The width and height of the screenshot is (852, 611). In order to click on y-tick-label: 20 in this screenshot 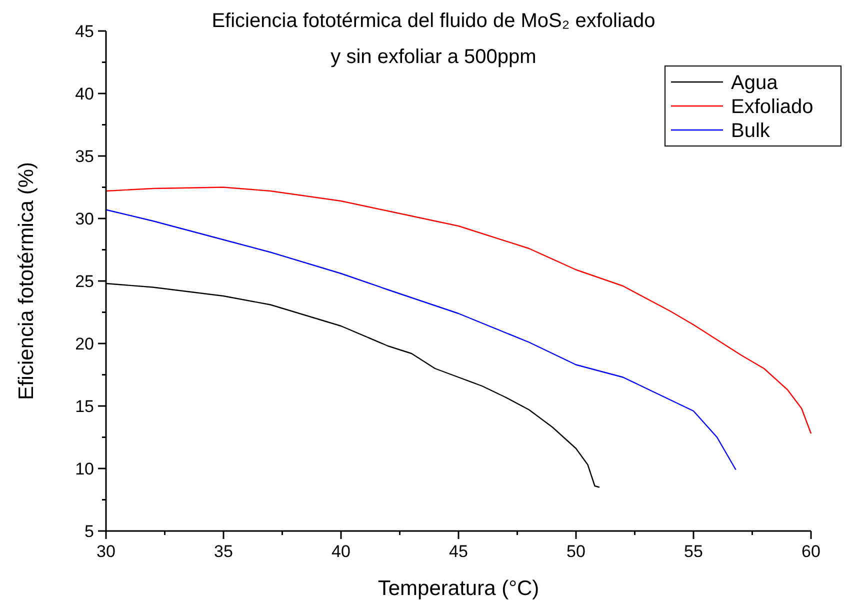, I will do `click(84, 344)`.